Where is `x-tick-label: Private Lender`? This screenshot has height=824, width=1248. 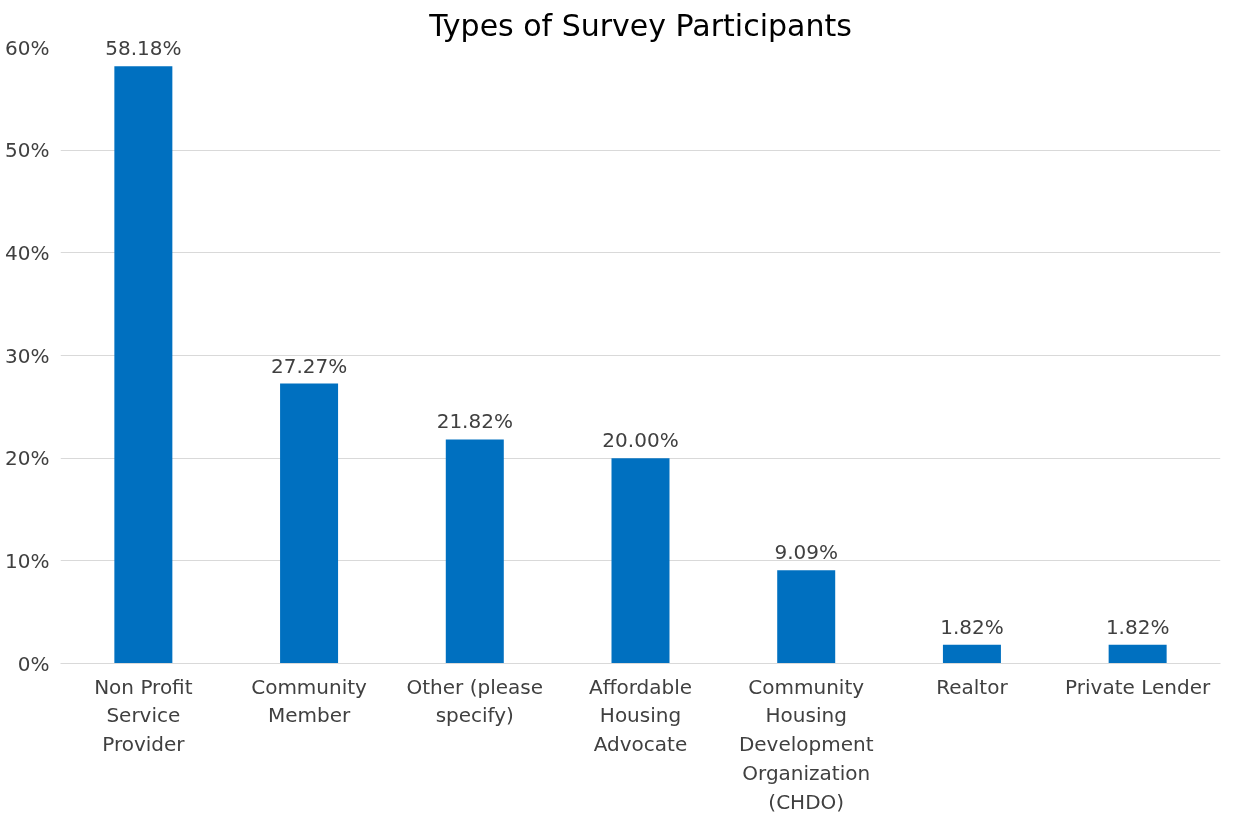
x-tick-label: Private Lender is located at coordinates (1138, 686).